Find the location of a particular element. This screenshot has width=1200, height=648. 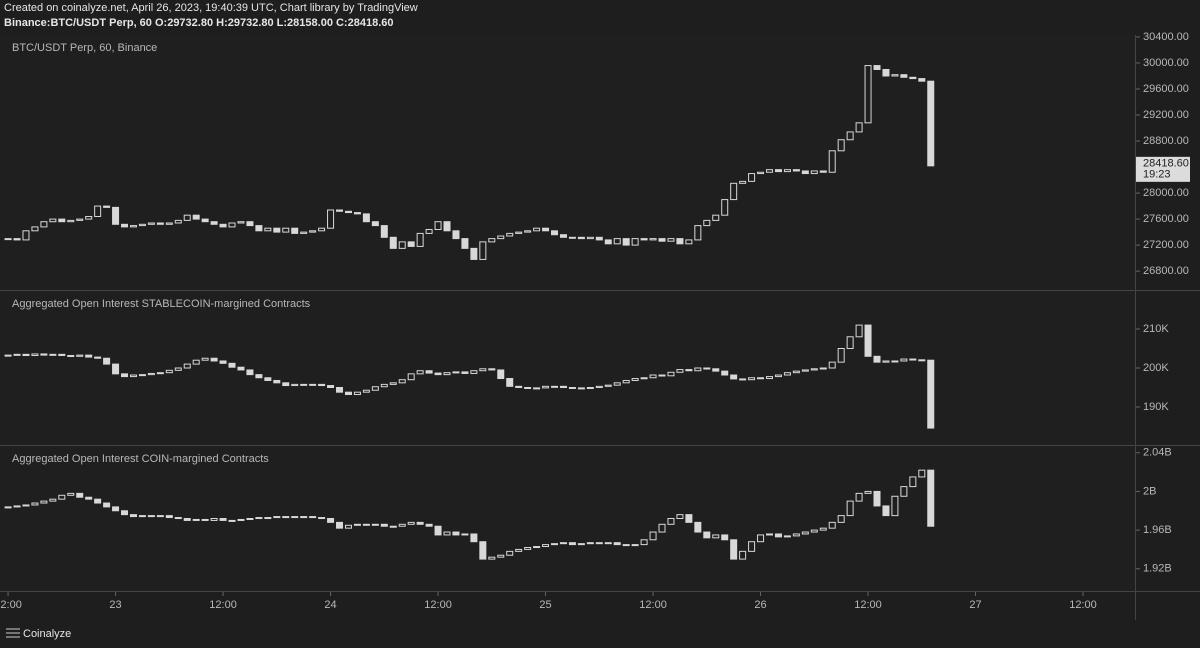

y-tick-label: 210K is located at coordinates (1156, 329).